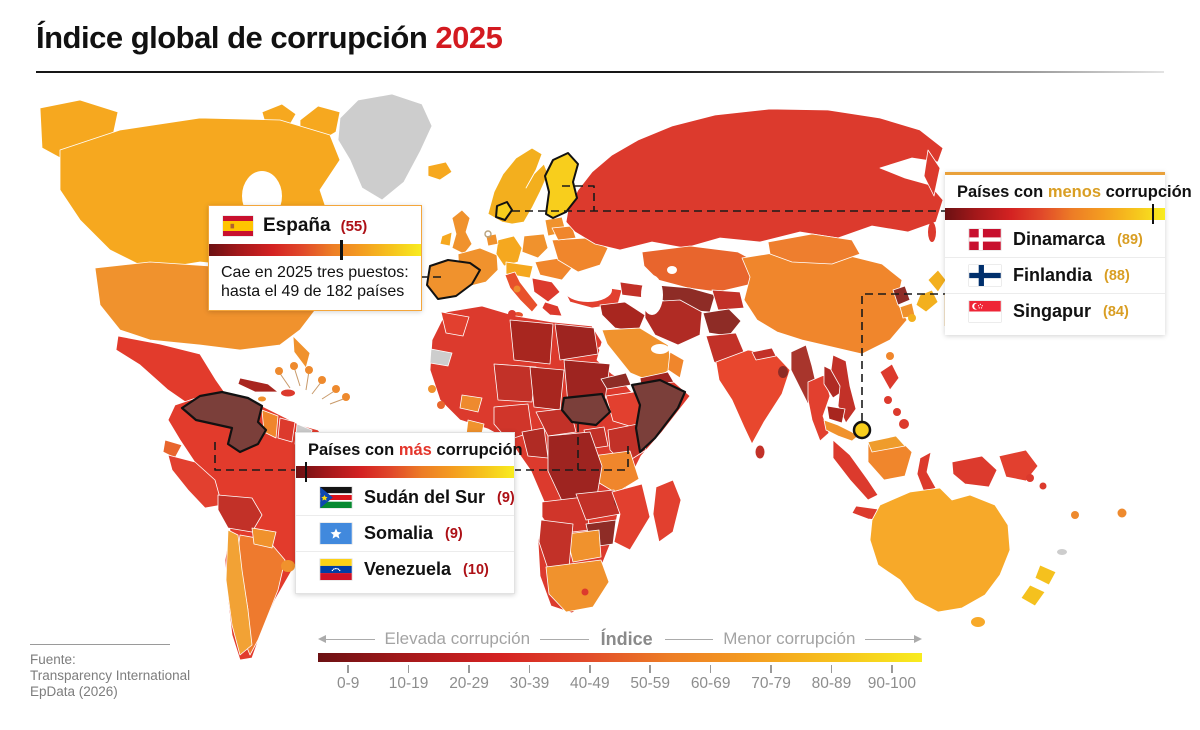  Describe the element at coordinates (1153, 214) in the screenshot. I see `least-scale-marker` at that location.